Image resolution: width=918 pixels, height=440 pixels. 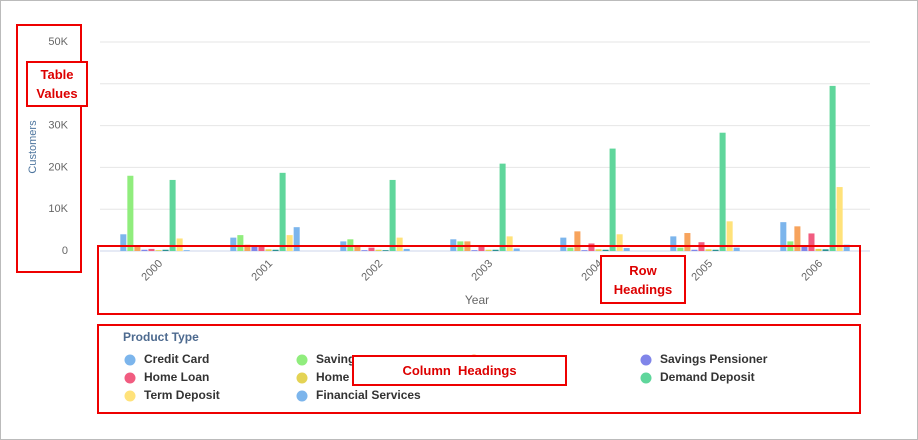 What do you see at coordinates (182, 395) in the screenshot?
I see `legend-label: Term Deposit` at bounding box center [182, 395].